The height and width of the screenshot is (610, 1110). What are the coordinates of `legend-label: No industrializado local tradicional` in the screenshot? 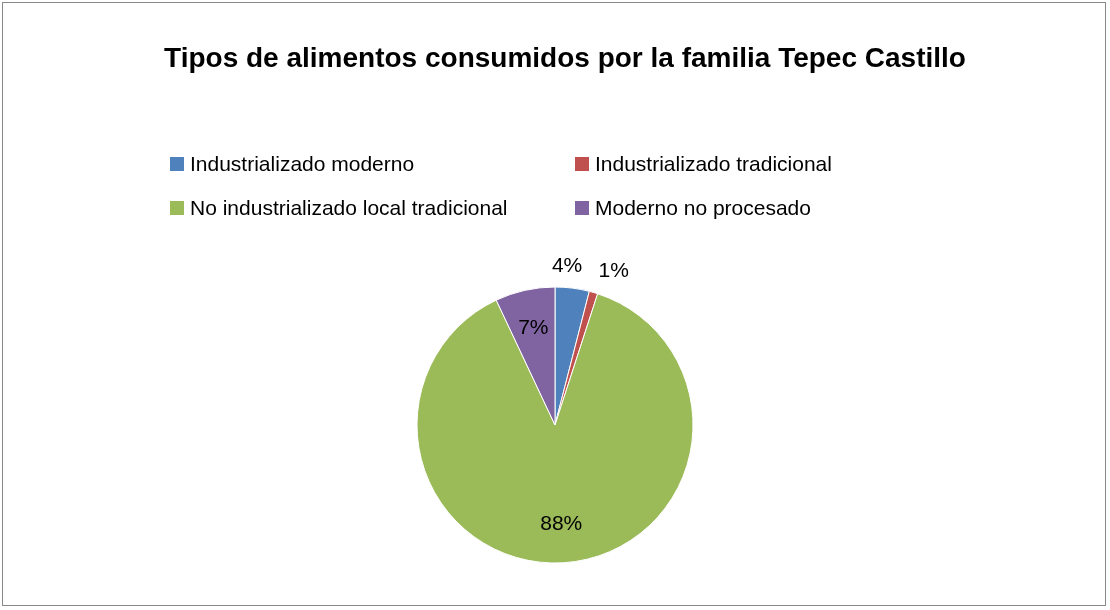 It's located at (349, 208).